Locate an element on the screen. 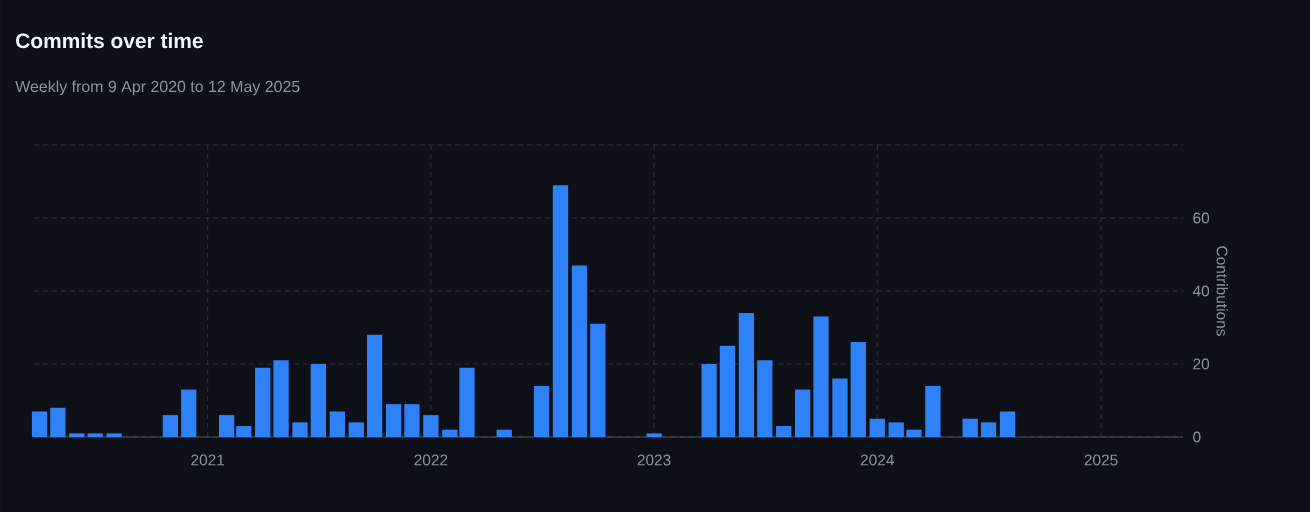 Image resolution: width=1310 pixels, height=512 pixels. x-tick-label: 2024 is located at coordinates (877, 460).